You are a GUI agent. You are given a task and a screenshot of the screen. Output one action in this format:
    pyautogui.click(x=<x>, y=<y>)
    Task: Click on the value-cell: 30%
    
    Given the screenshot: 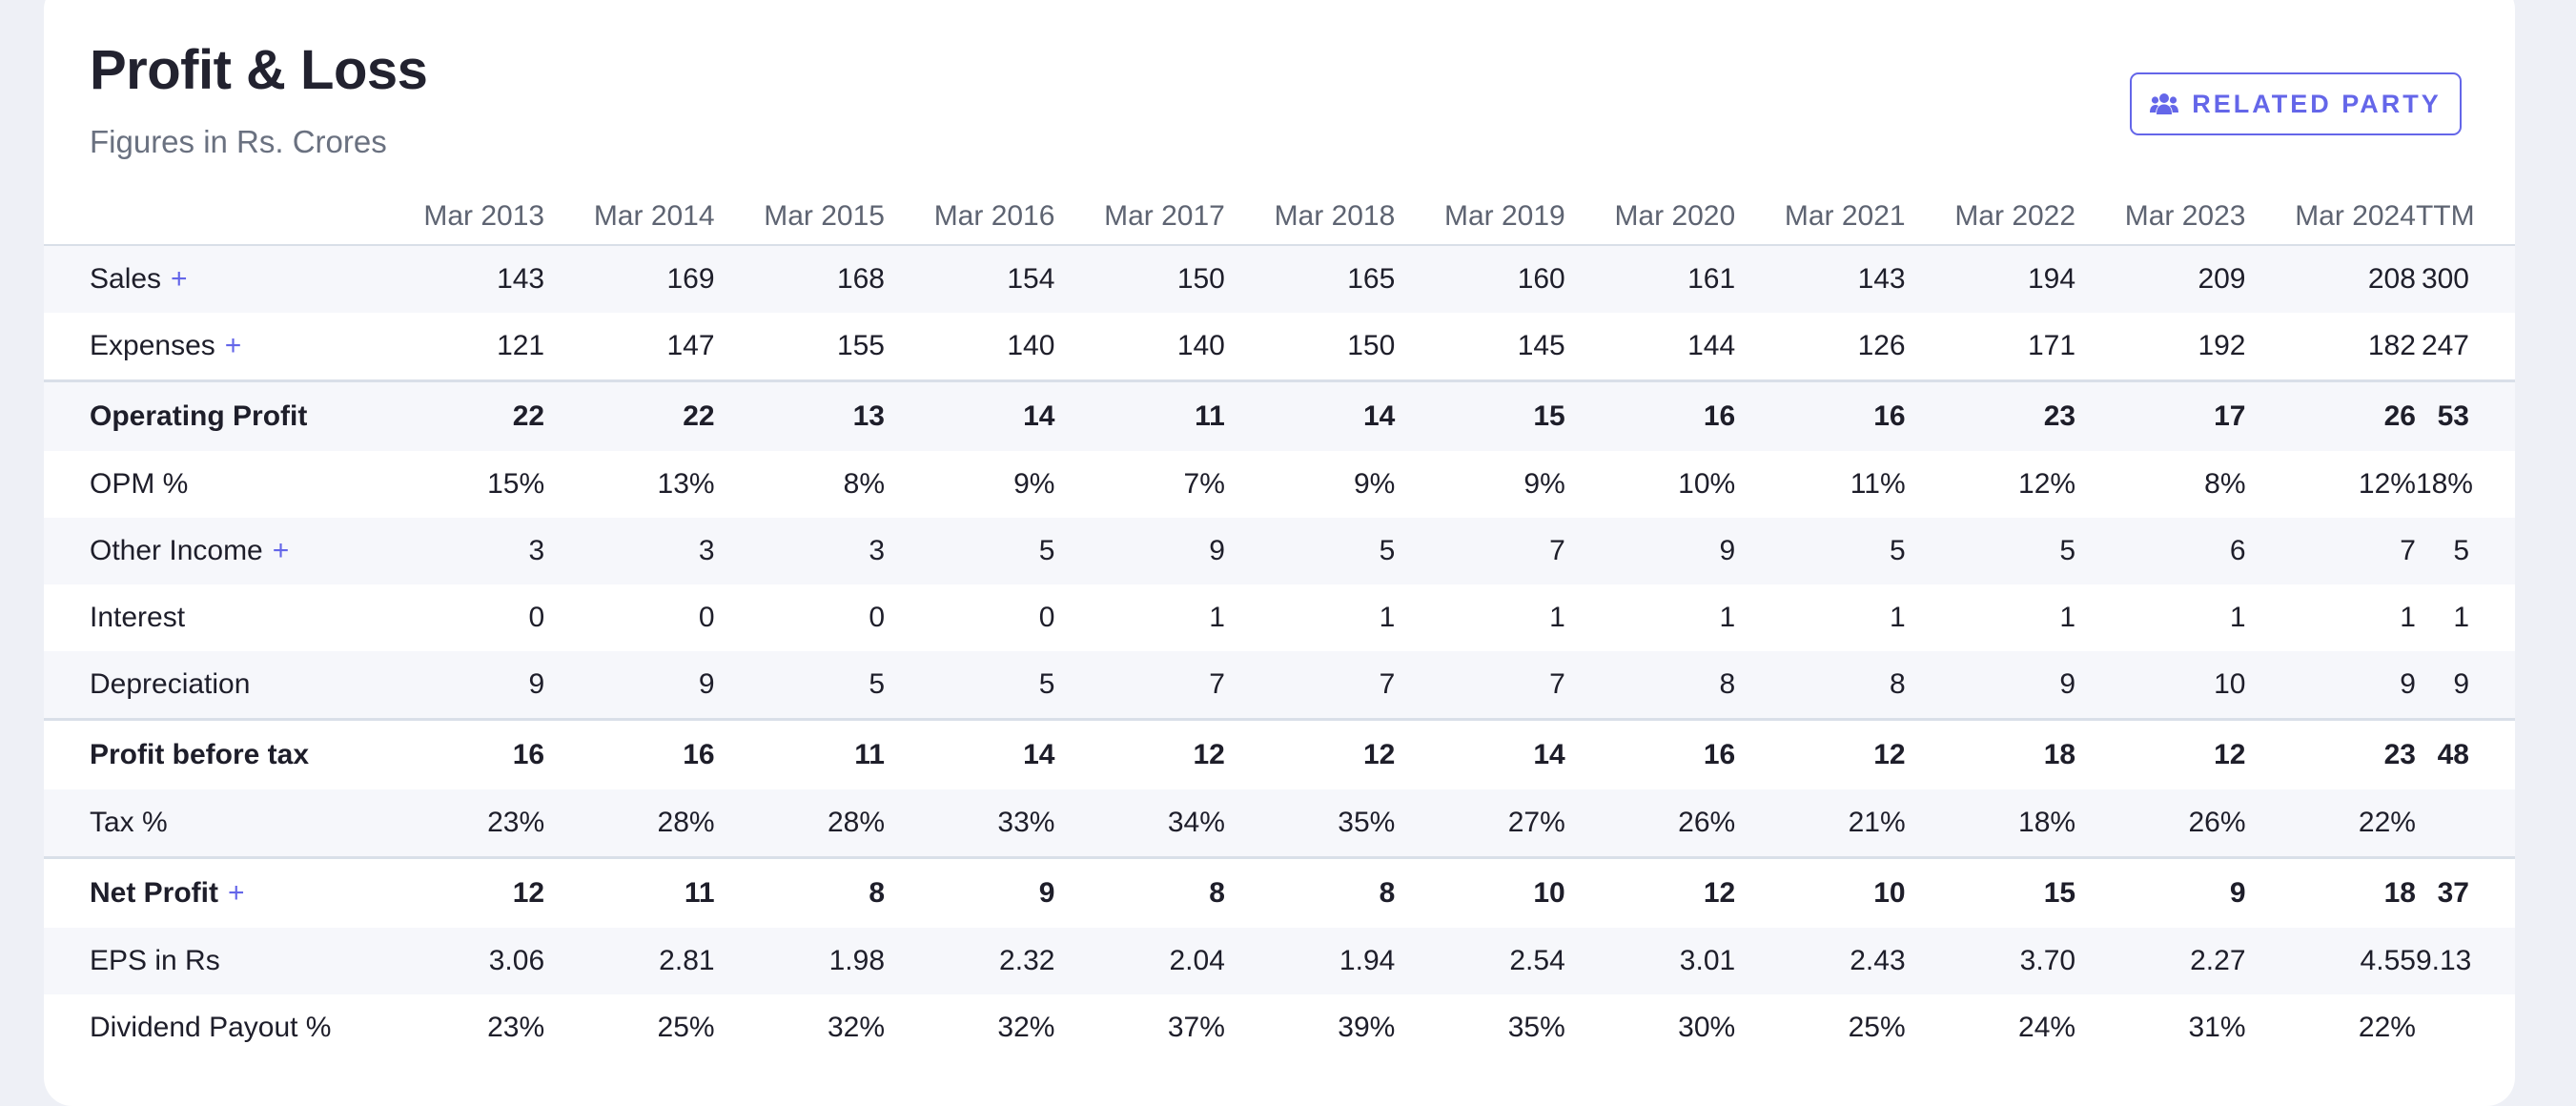 What is the action you would take?
    pyautogui.click(x=1707, y=1027)
    